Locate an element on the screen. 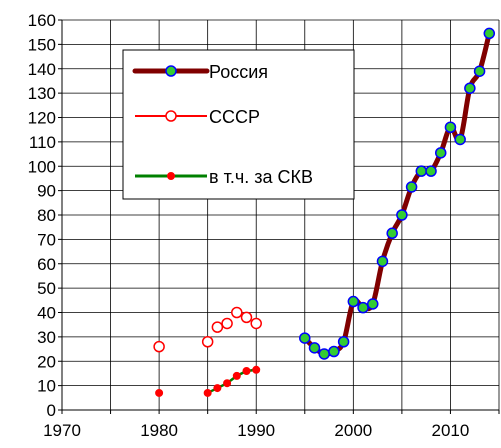 This screenshot has width=501, height=448. y-tick-label: 130 is located at coordinates (42, 93).